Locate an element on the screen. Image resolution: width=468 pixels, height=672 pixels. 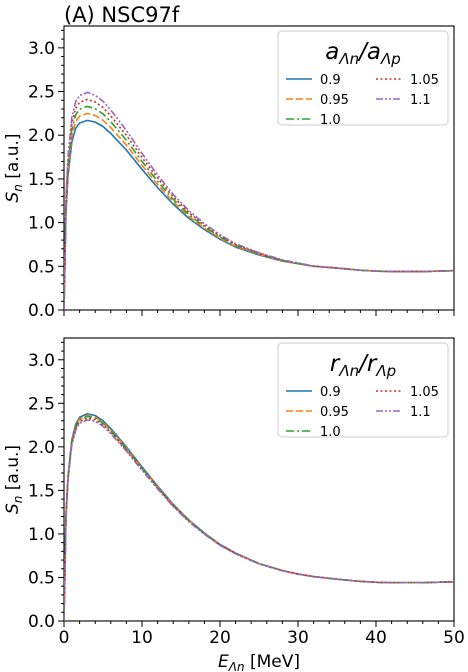
legend: rΛn/rΛp 0.9 0.95 1.0 1.05 1.1 is located at coordinates (363, 391).